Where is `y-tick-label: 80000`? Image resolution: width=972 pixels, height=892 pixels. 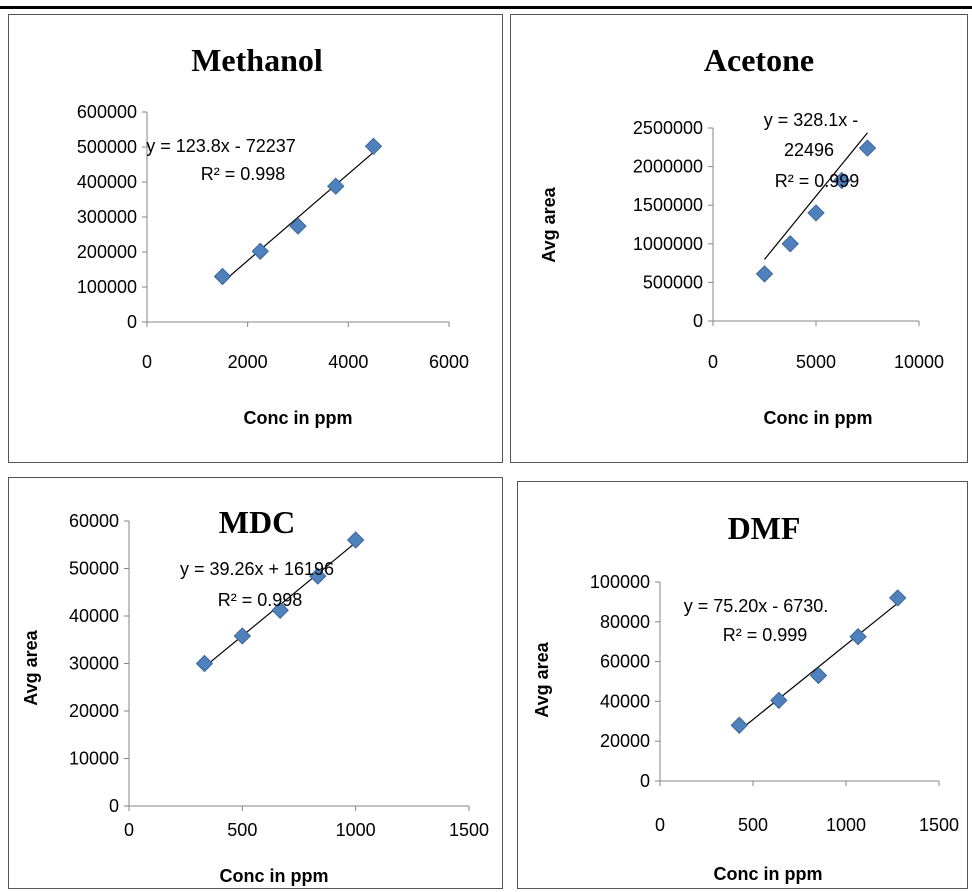 y-tick-label: 80000 is located at coordinates (625, 622).